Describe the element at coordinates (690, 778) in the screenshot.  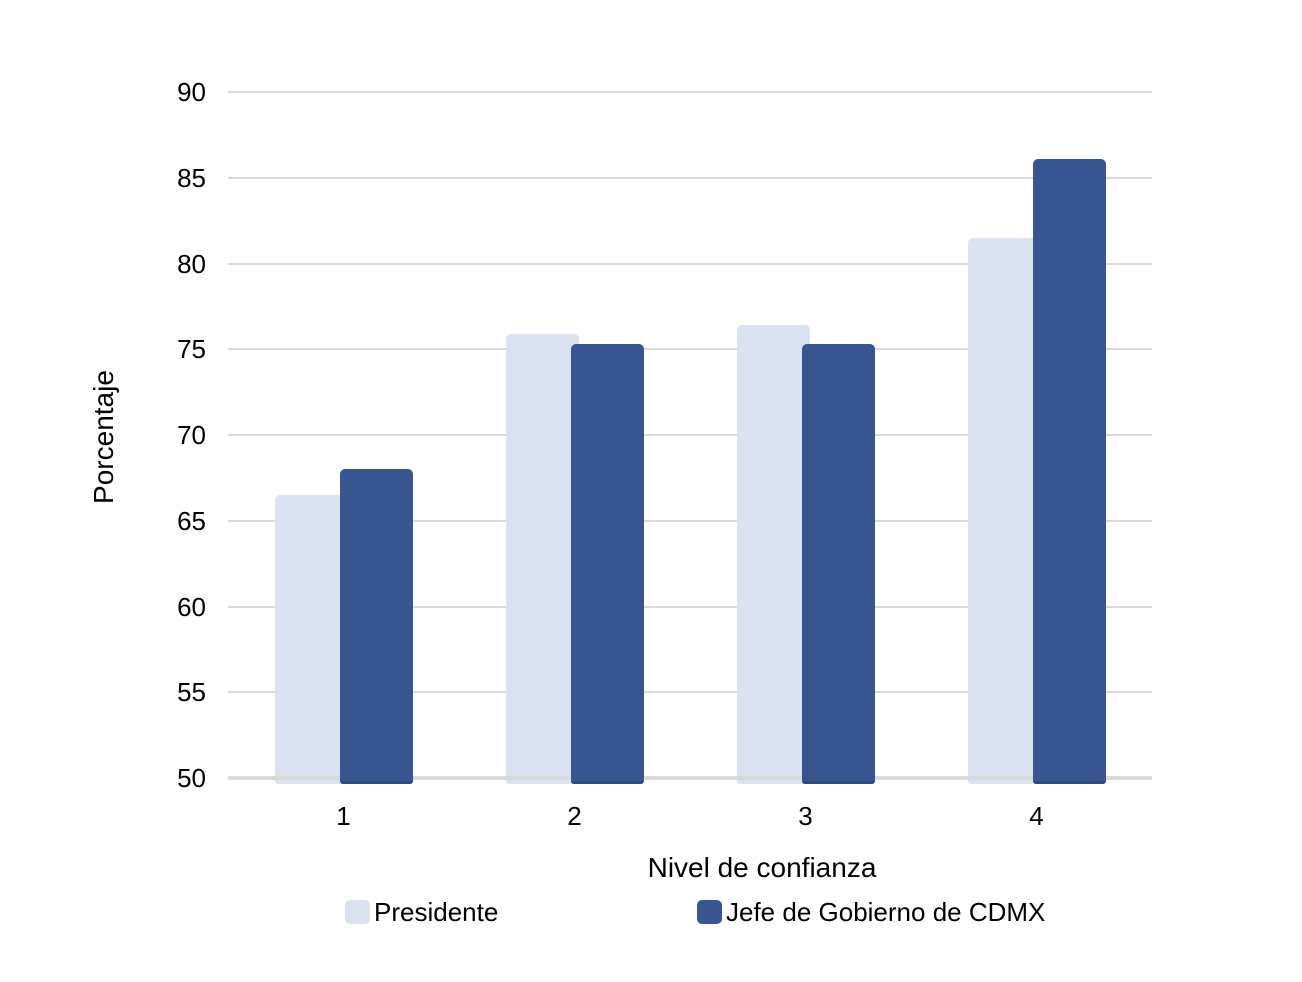
I see `baseline-axis-line` at that location.